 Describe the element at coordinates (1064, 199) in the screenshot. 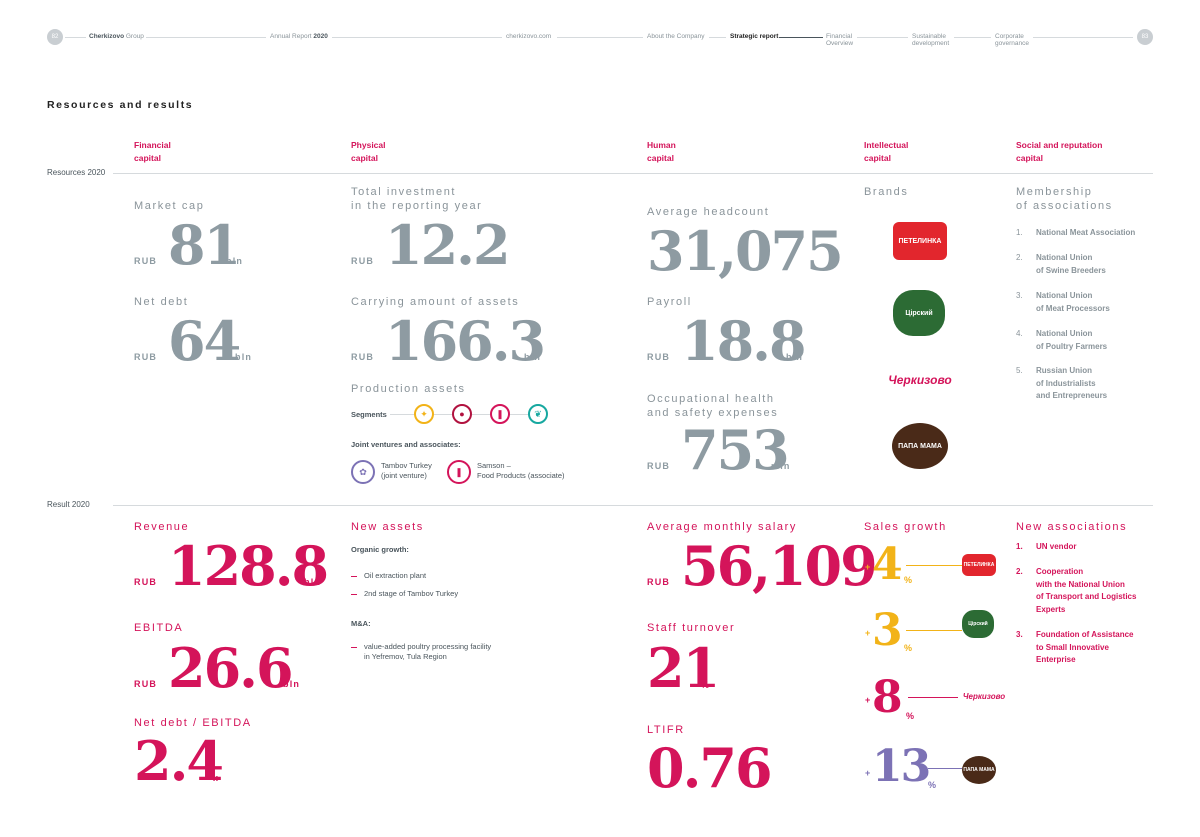

I see `membership-label: Membership of associations` at that location.